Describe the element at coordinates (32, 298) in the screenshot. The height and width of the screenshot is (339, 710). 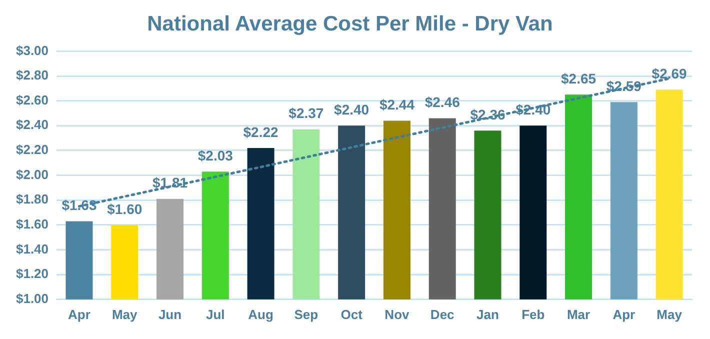
I see `y-tick-label: $1.00` at that location.